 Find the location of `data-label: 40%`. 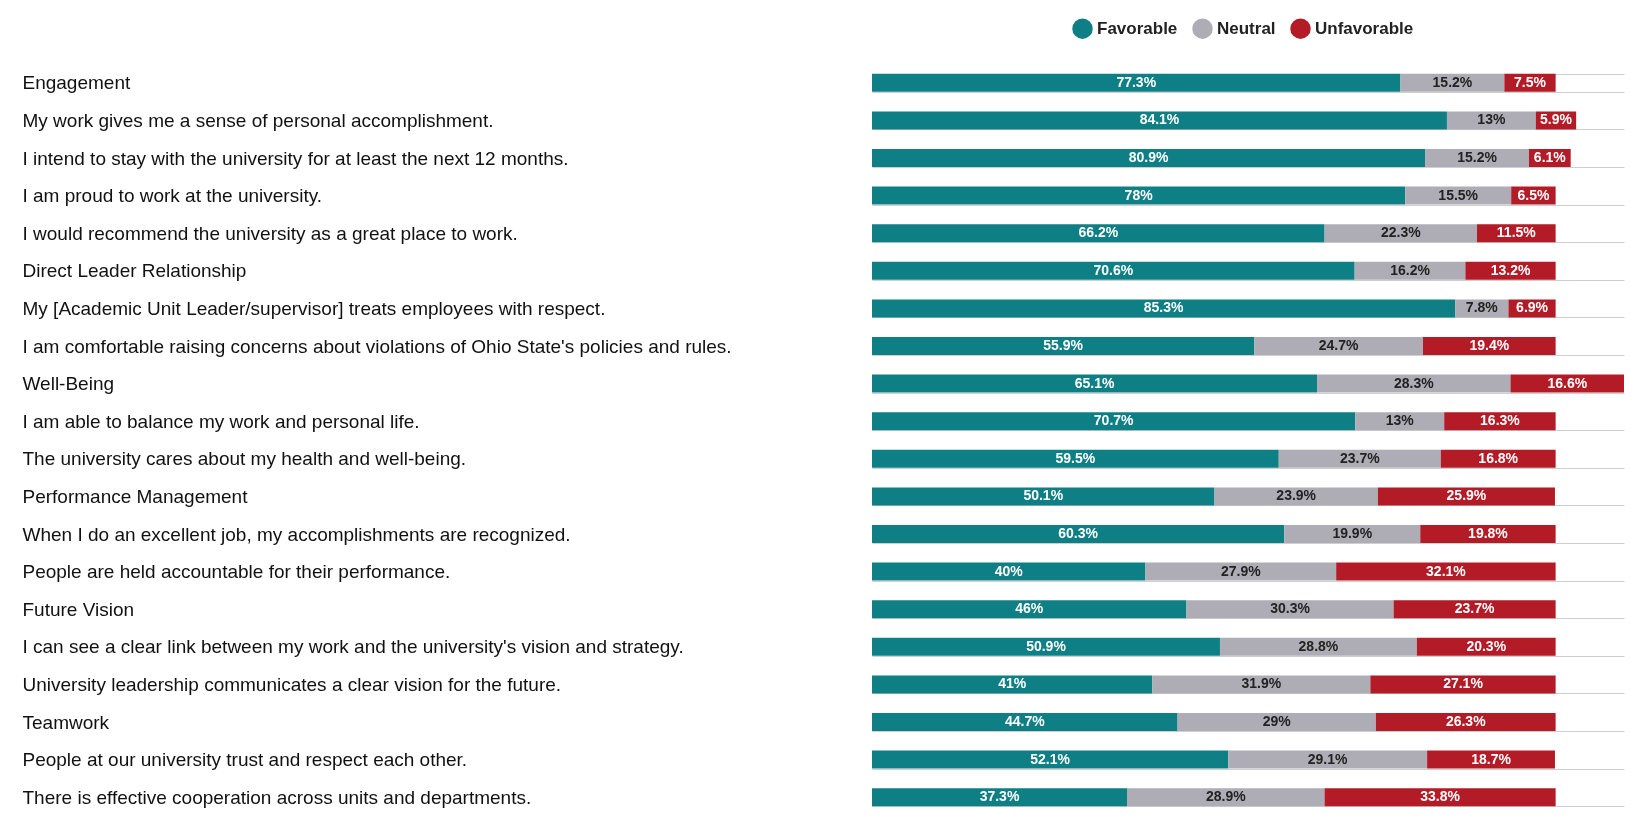

data-label: 40% is located at coordinates (1009, 570).